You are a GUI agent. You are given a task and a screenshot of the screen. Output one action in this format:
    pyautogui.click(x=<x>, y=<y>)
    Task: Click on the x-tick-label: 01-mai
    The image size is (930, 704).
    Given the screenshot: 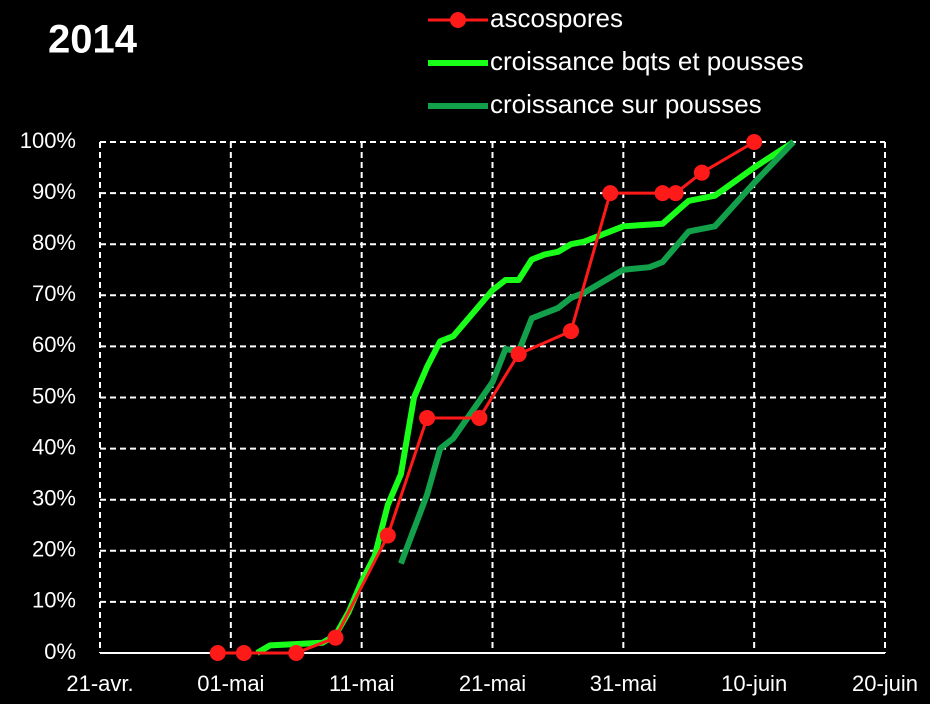 What is the action you would take?
    pyautogui.click(x=230, y=683)
    